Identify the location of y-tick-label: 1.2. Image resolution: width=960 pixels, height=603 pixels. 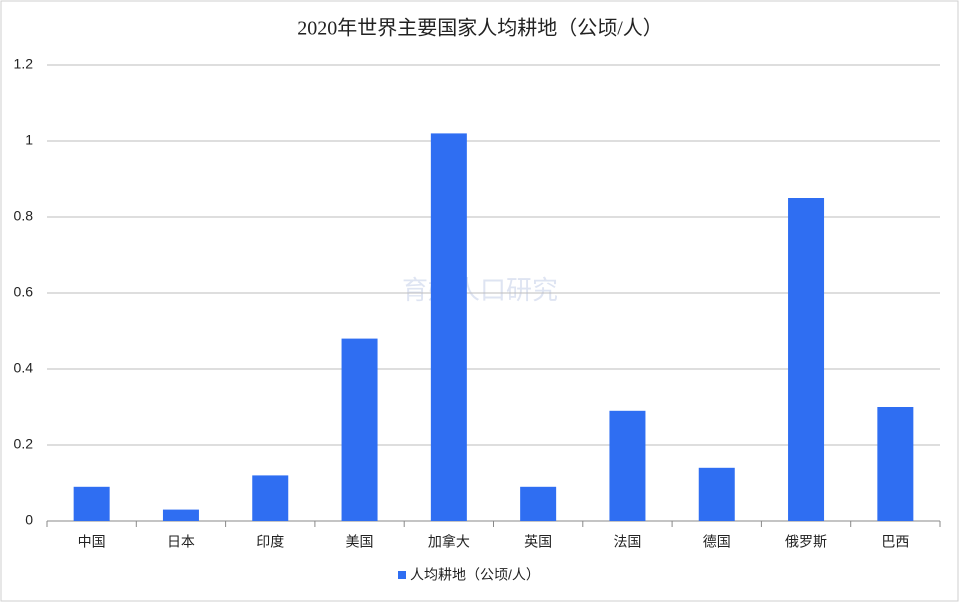
(24, 64).